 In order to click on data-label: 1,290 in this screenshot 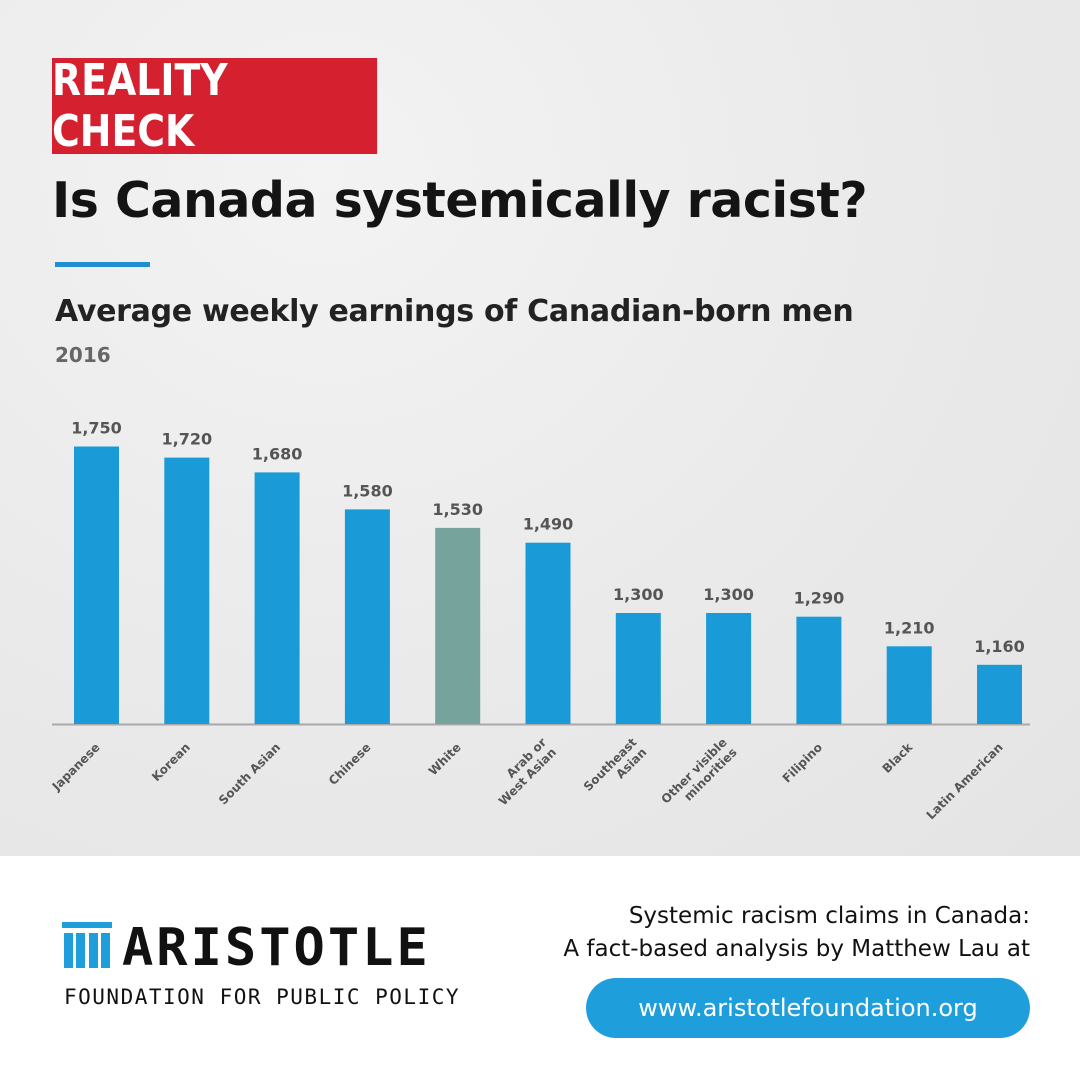, I will do `click(819, 598)`.